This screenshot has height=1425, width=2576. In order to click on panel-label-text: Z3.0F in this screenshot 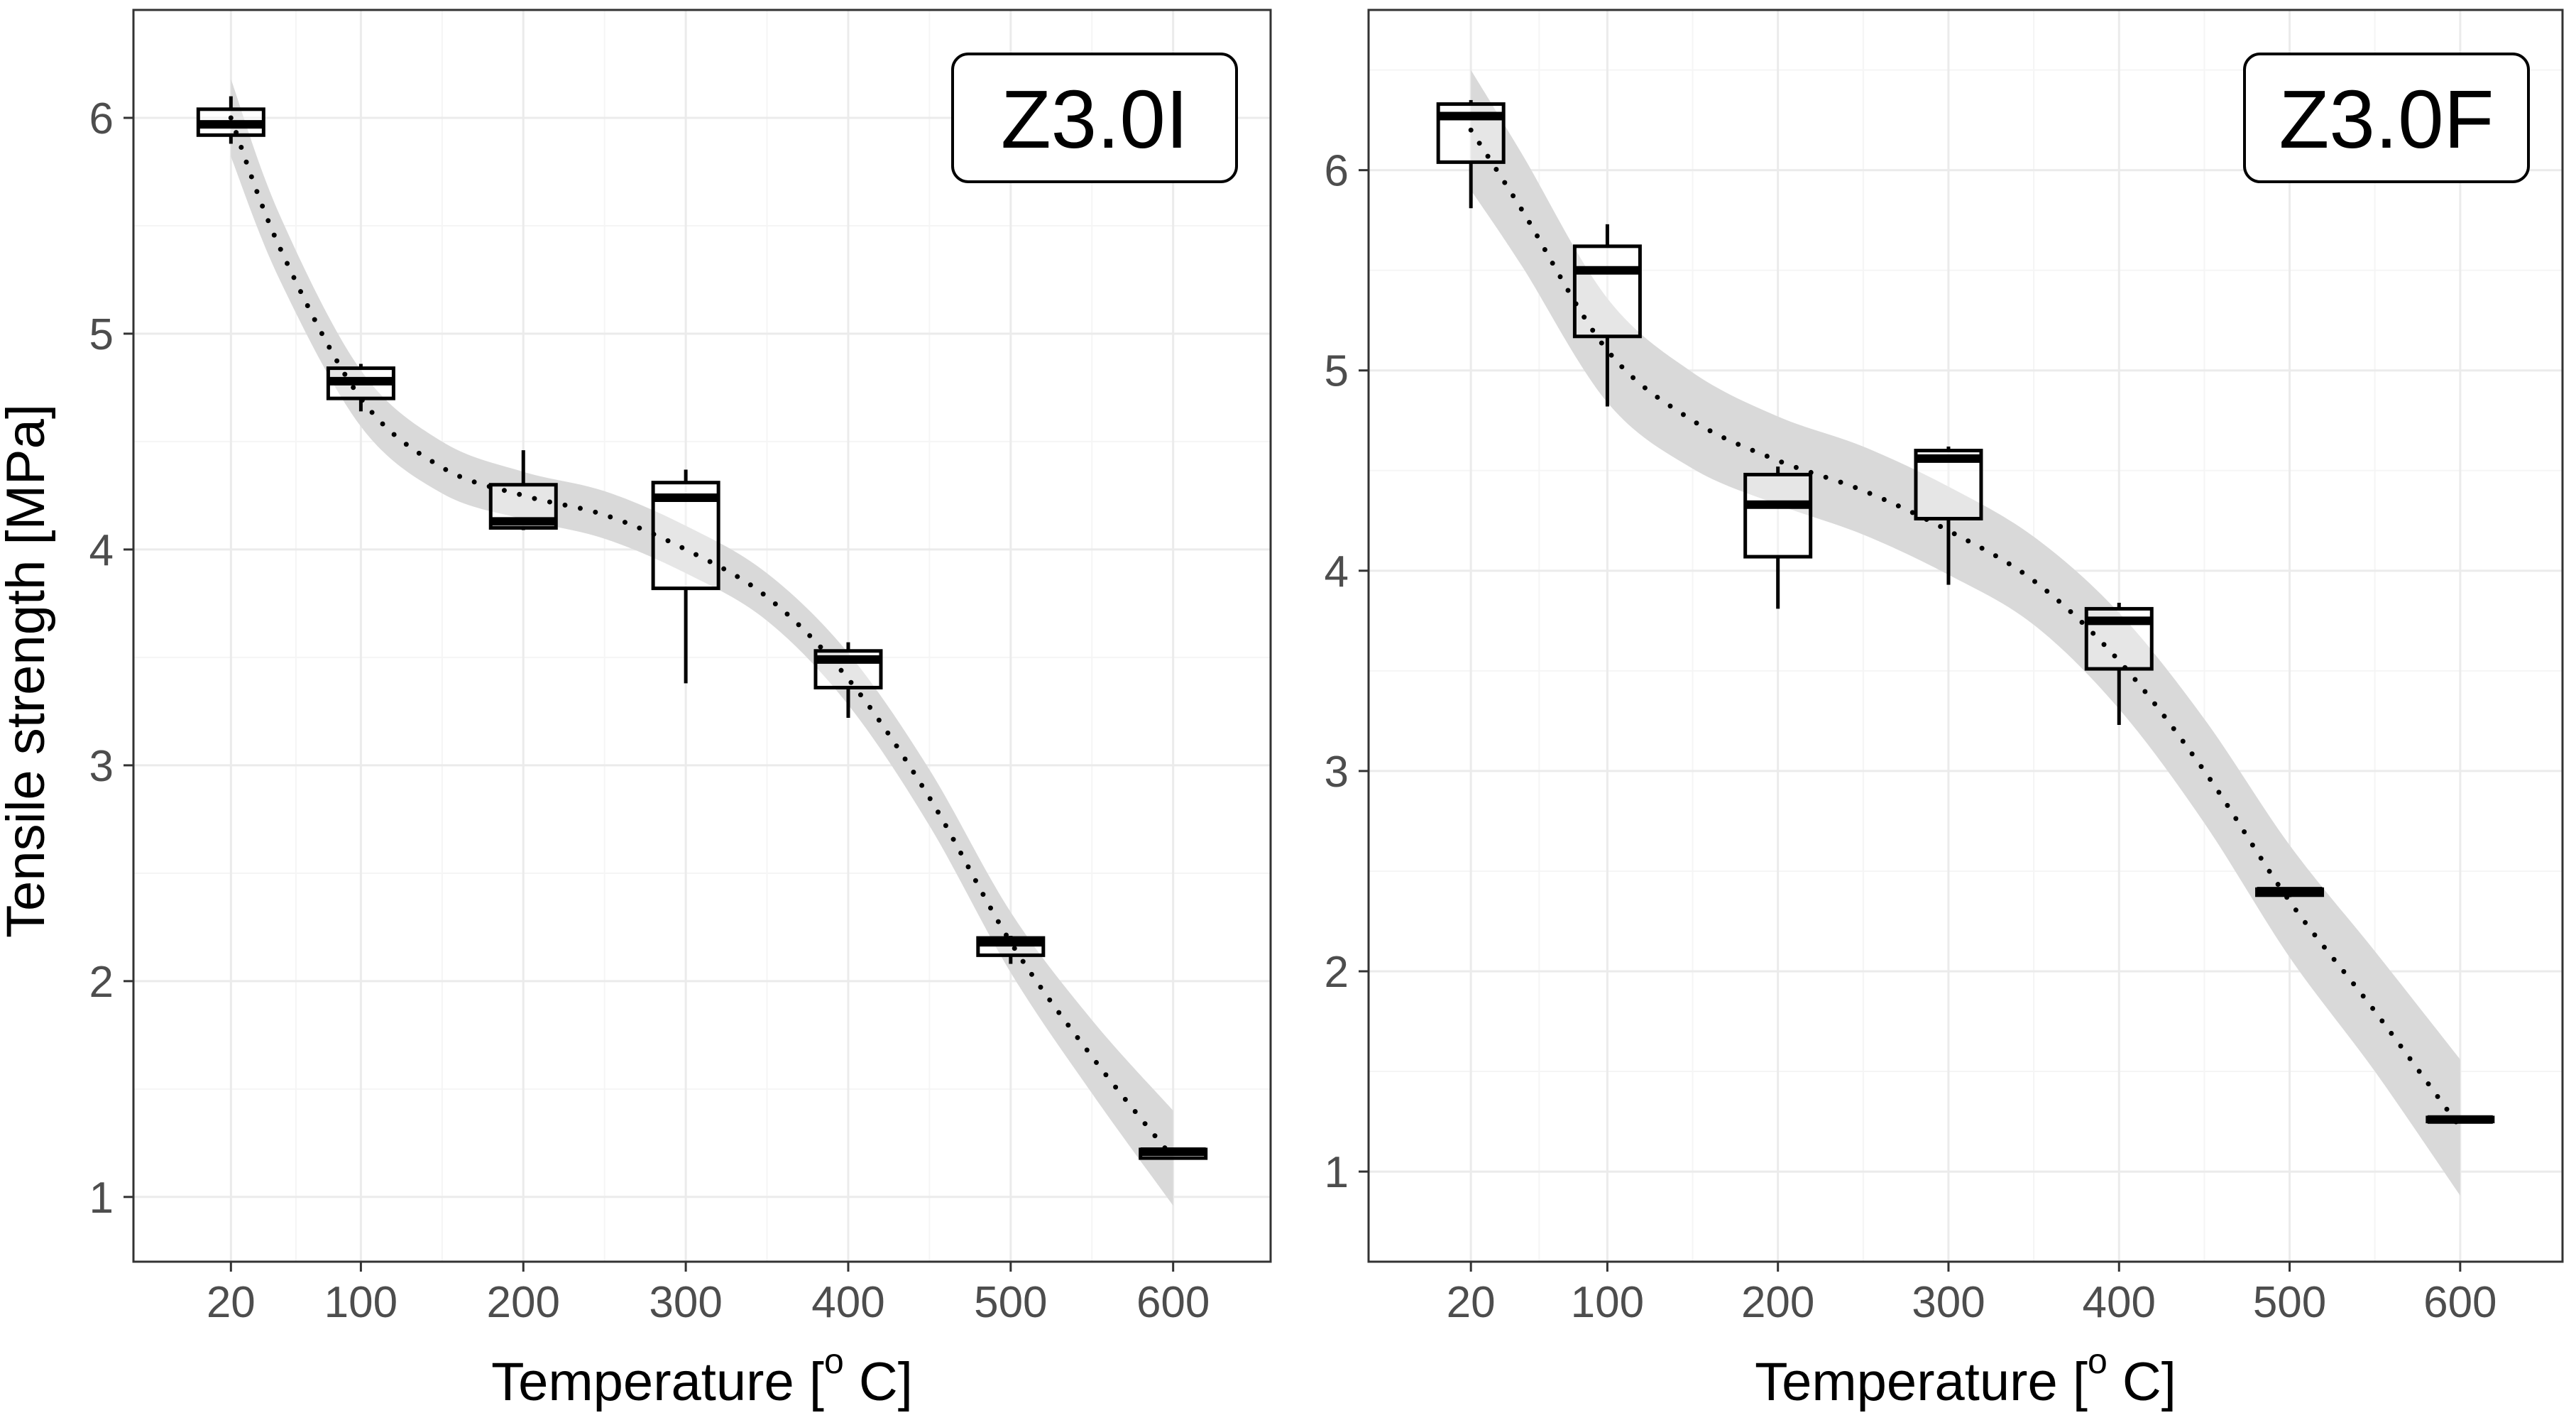, I will do `click(2386, 119)`.